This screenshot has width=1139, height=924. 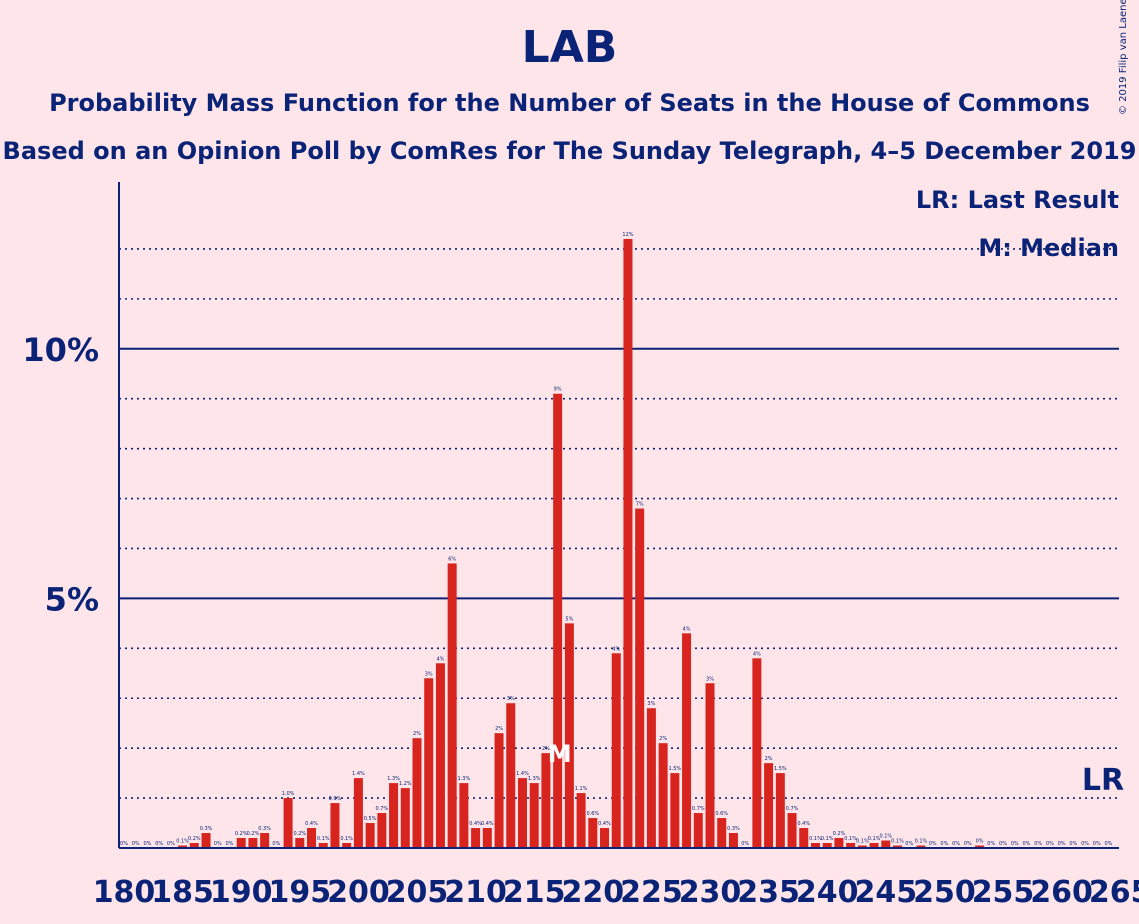 What do you see at coordinates (1061, 892) in the screenshot?
I see `x-tick-label: 260` at bounding box center [1061, 892].